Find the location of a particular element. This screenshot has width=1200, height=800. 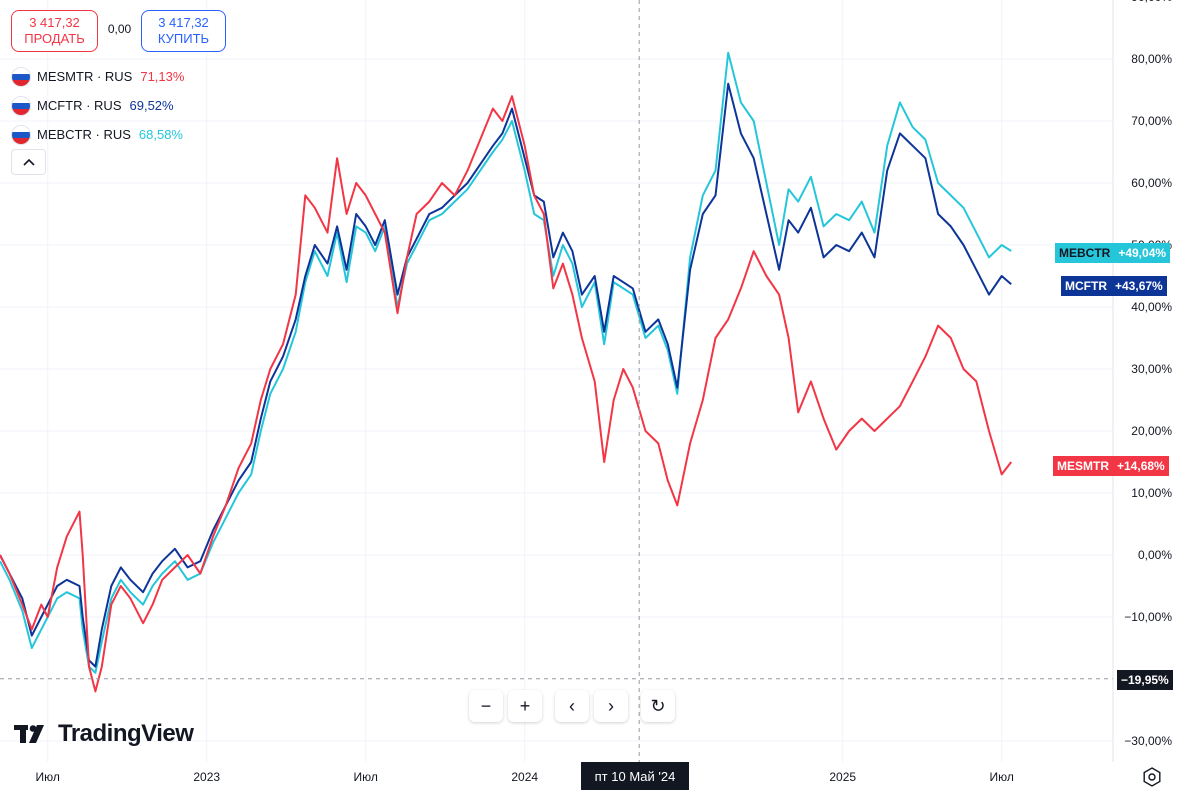

zoom-out-button: − is located at coordinates (486, 706).